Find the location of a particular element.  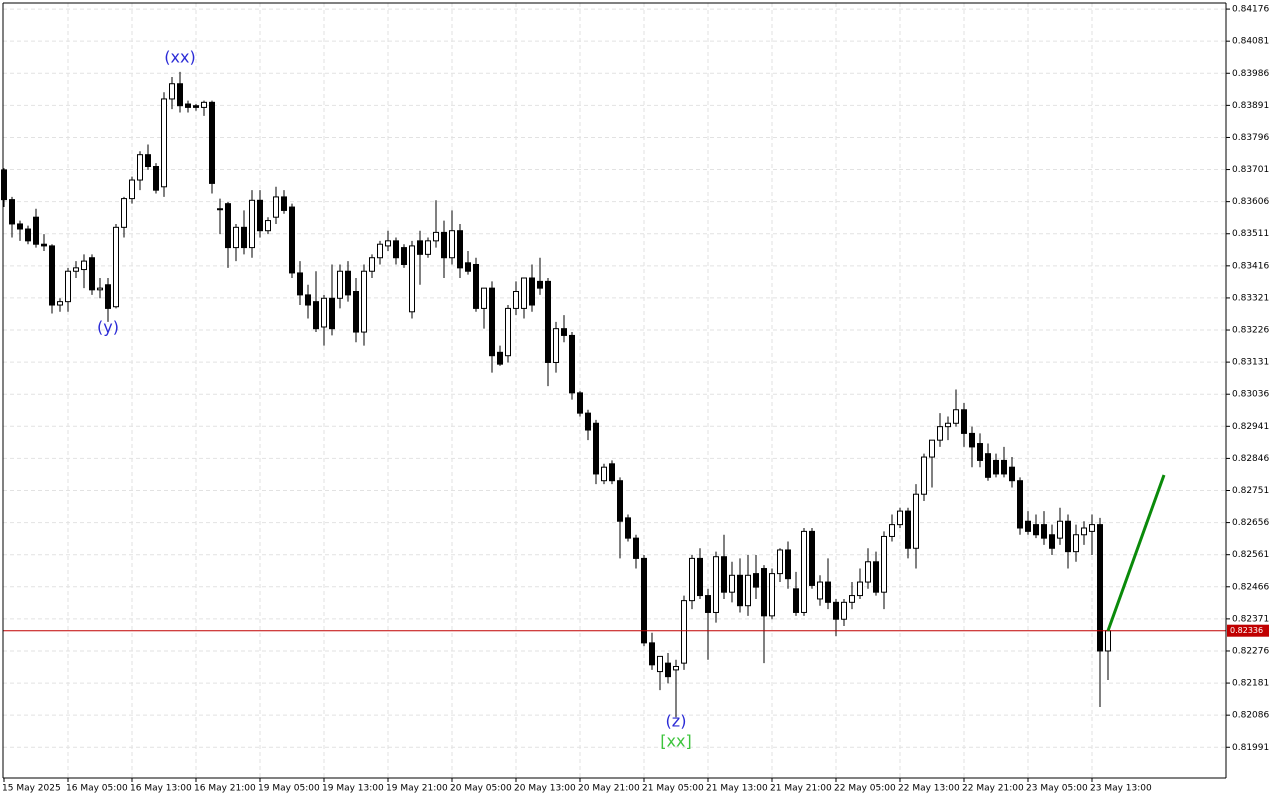

y-tick-label: 0.82276 is located at coordinates (1250, 651).